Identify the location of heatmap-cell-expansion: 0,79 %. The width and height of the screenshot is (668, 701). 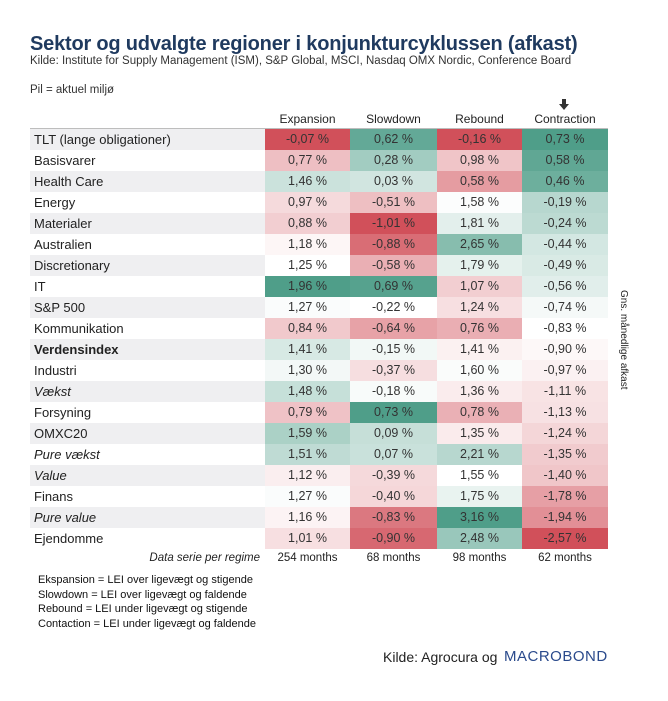
(307, 412).